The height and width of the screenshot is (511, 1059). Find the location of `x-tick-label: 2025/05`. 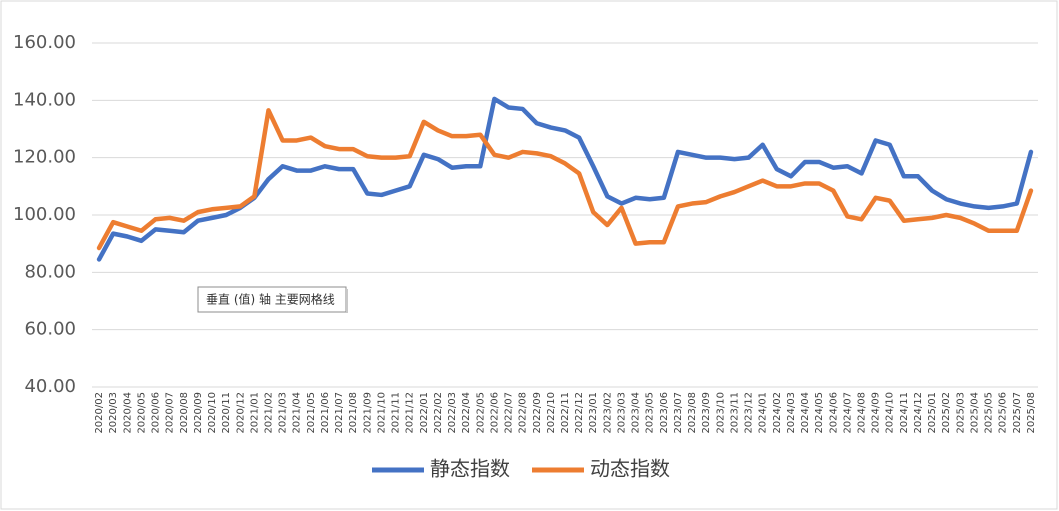

x-tick-label: 2025/05 is located at coordinates (989, 413).